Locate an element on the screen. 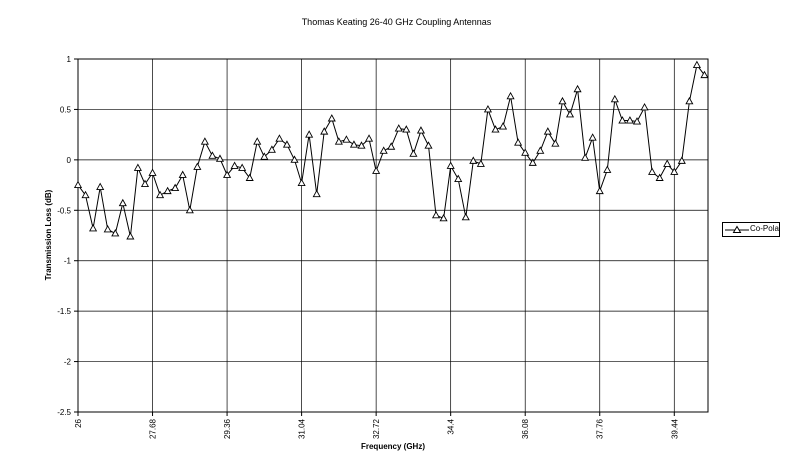  legend-label: Co-Pola is located at coordinates (764, 228).